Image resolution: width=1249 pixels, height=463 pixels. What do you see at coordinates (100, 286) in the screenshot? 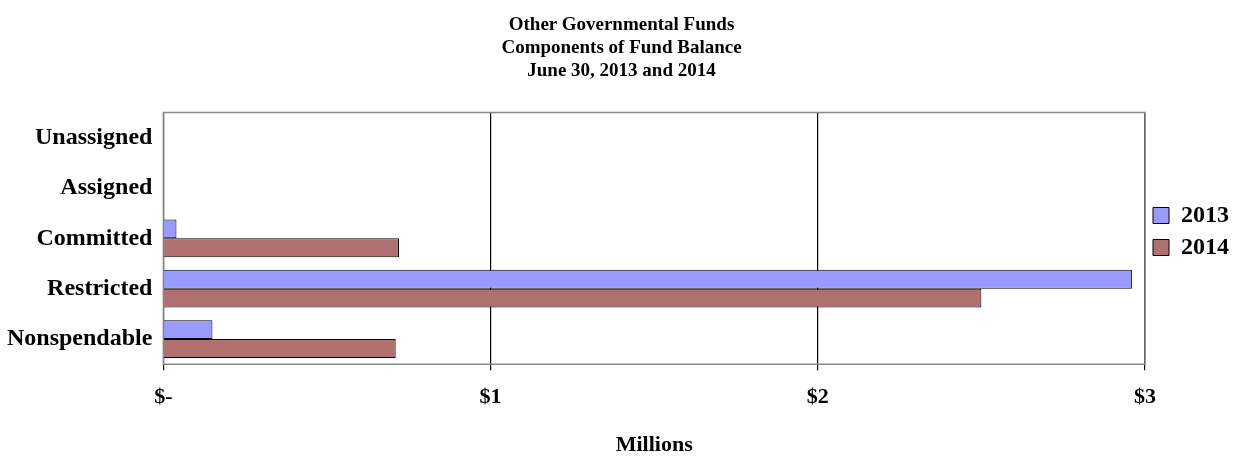
I see `y-tick-label: Restricted` at bounding box center [100, 286].